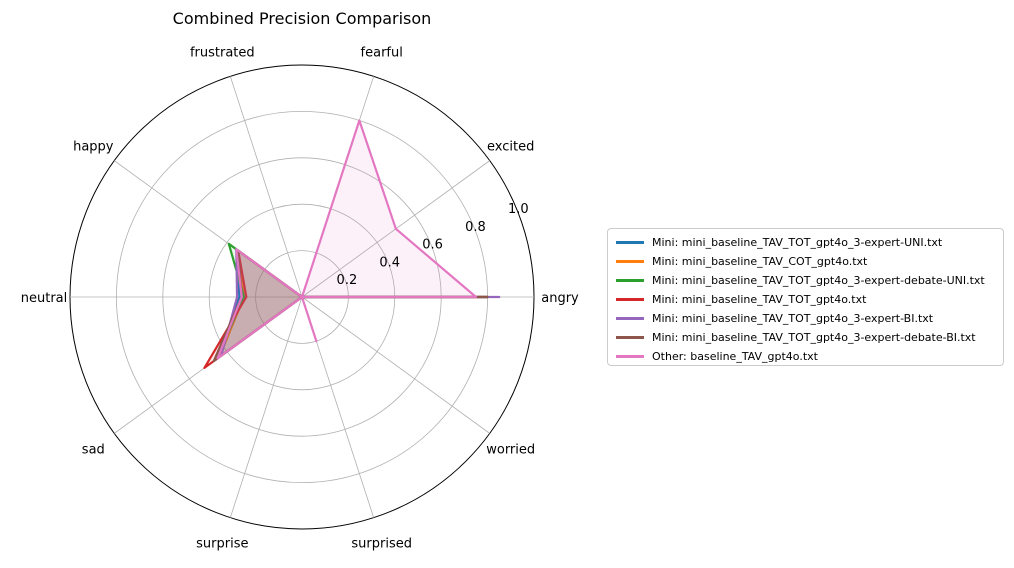 The width and height of the screenshot is (1014, 568). I want to click on legend-item: Other: baseline_TAV_gpt4o.txt, so click(809, 356).